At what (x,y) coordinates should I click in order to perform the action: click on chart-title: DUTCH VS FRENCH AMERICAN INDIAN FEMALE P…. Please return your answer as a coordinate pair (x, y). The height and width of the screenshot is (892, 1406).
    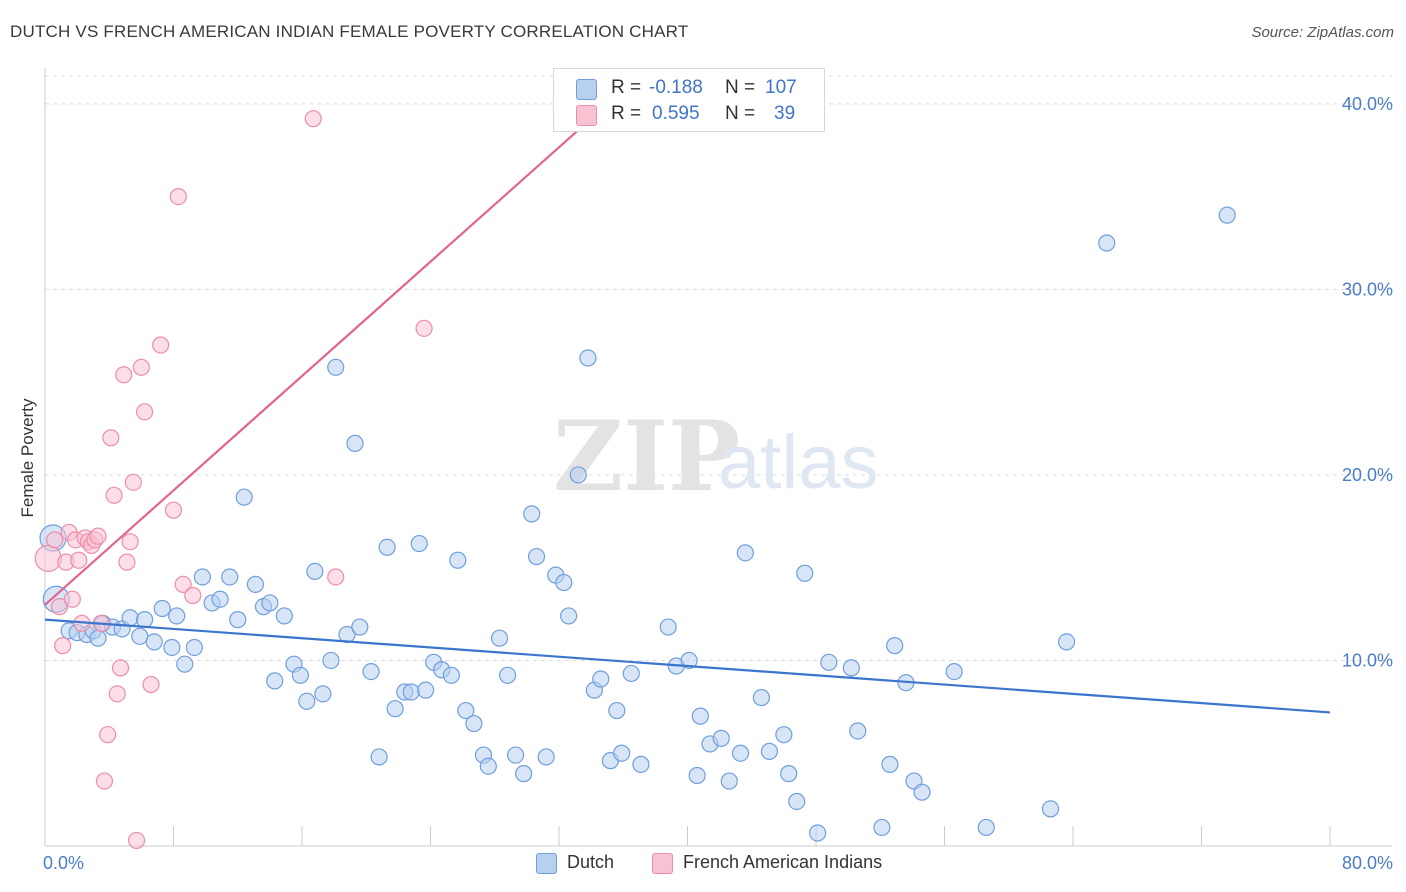
    Looking at the image, I should click on (349, 31).